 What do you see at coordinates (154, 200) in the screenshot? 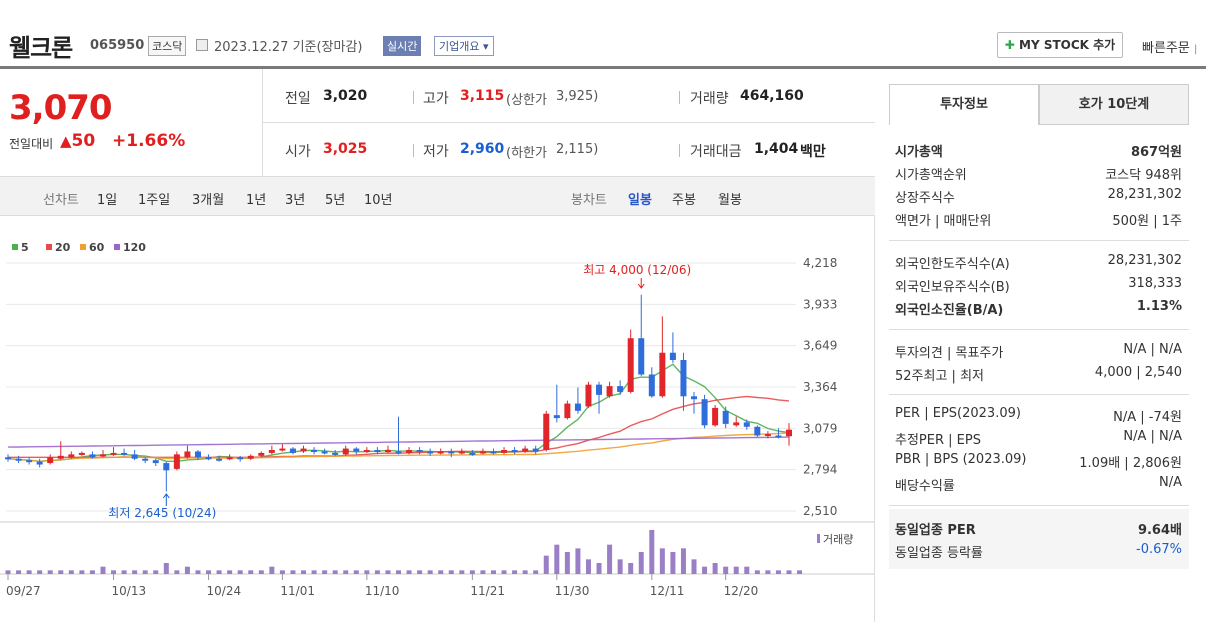
I see `period-1w: 1주일` at bounding box center [154, 200].